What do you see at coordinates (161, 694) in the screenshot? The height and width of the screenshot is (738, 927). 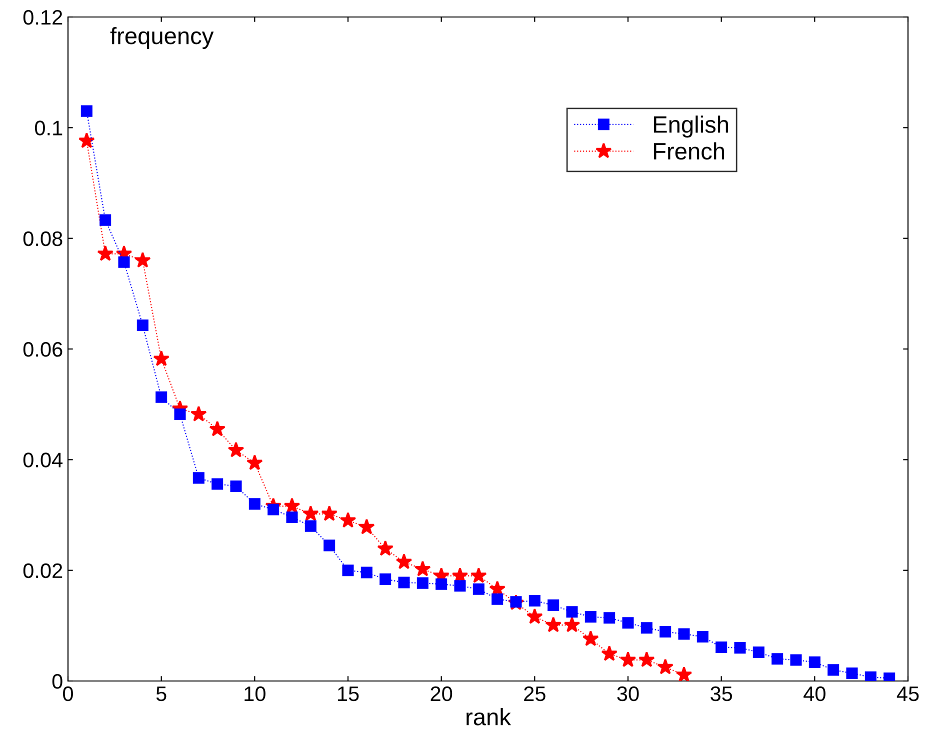 I see `x-tick-label: 5` at bounding box center [161, 694].